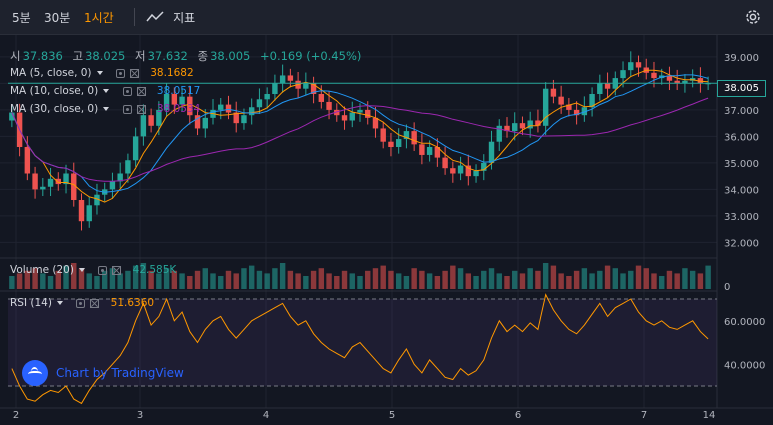  I want to click on ma5-label: MA (5, close, 0), so click(51, 73).